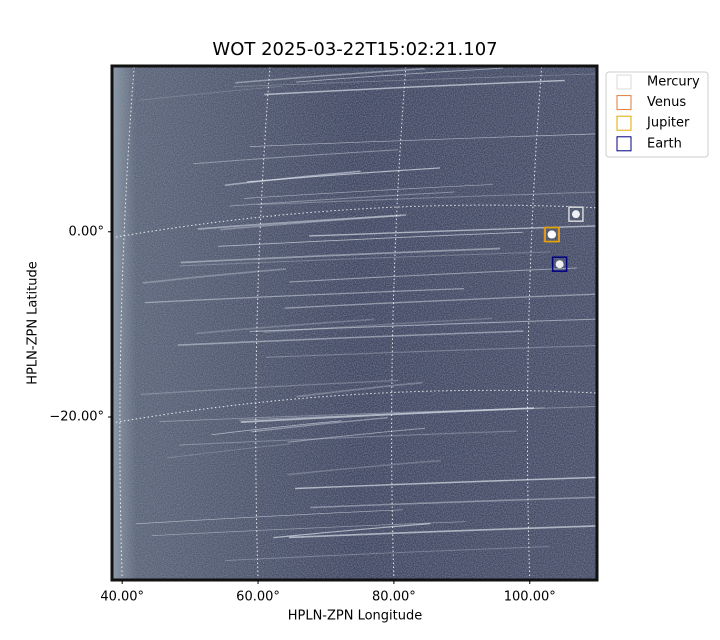 The width and height of the screenshot is (720, 640). What do you see at coordinates (673, 82) in the screenshot?
I see `legend-label: Mercury` at bounding box center [673, 82].